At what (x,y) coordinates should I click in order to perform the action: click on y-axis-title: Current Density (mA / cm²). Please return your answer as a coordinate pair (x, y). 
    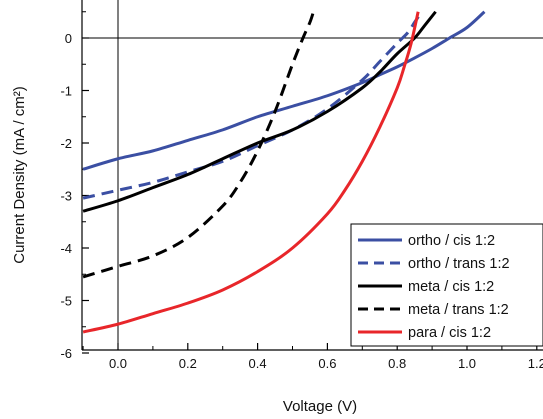
    Looking at the image, I should click on (19, 175).